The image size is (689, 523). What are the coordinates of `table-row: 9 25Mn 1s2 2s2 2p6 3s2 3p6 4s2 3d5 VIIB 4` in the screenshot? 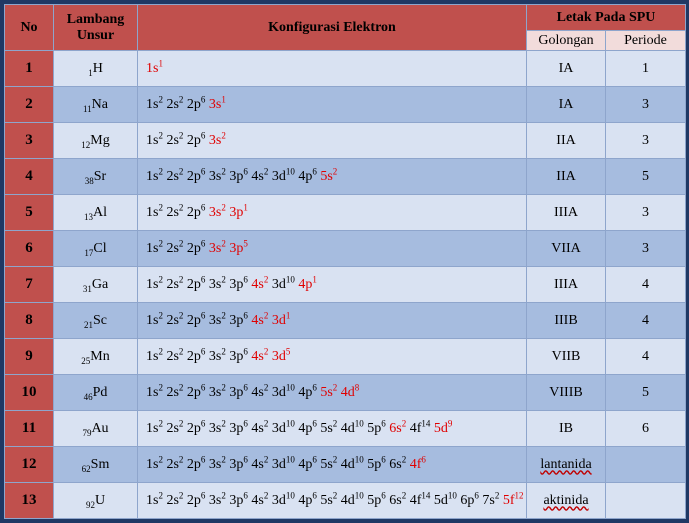 It's located at (345, 356).